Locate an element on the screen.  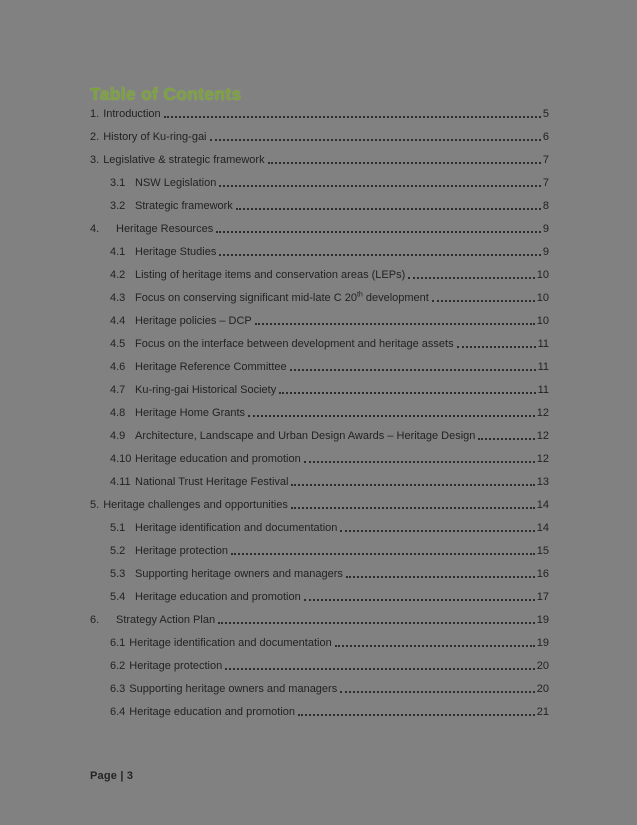
toc-entry: 4.4 Heritage policies – DCP 10 is located at coordinates (319, 321).